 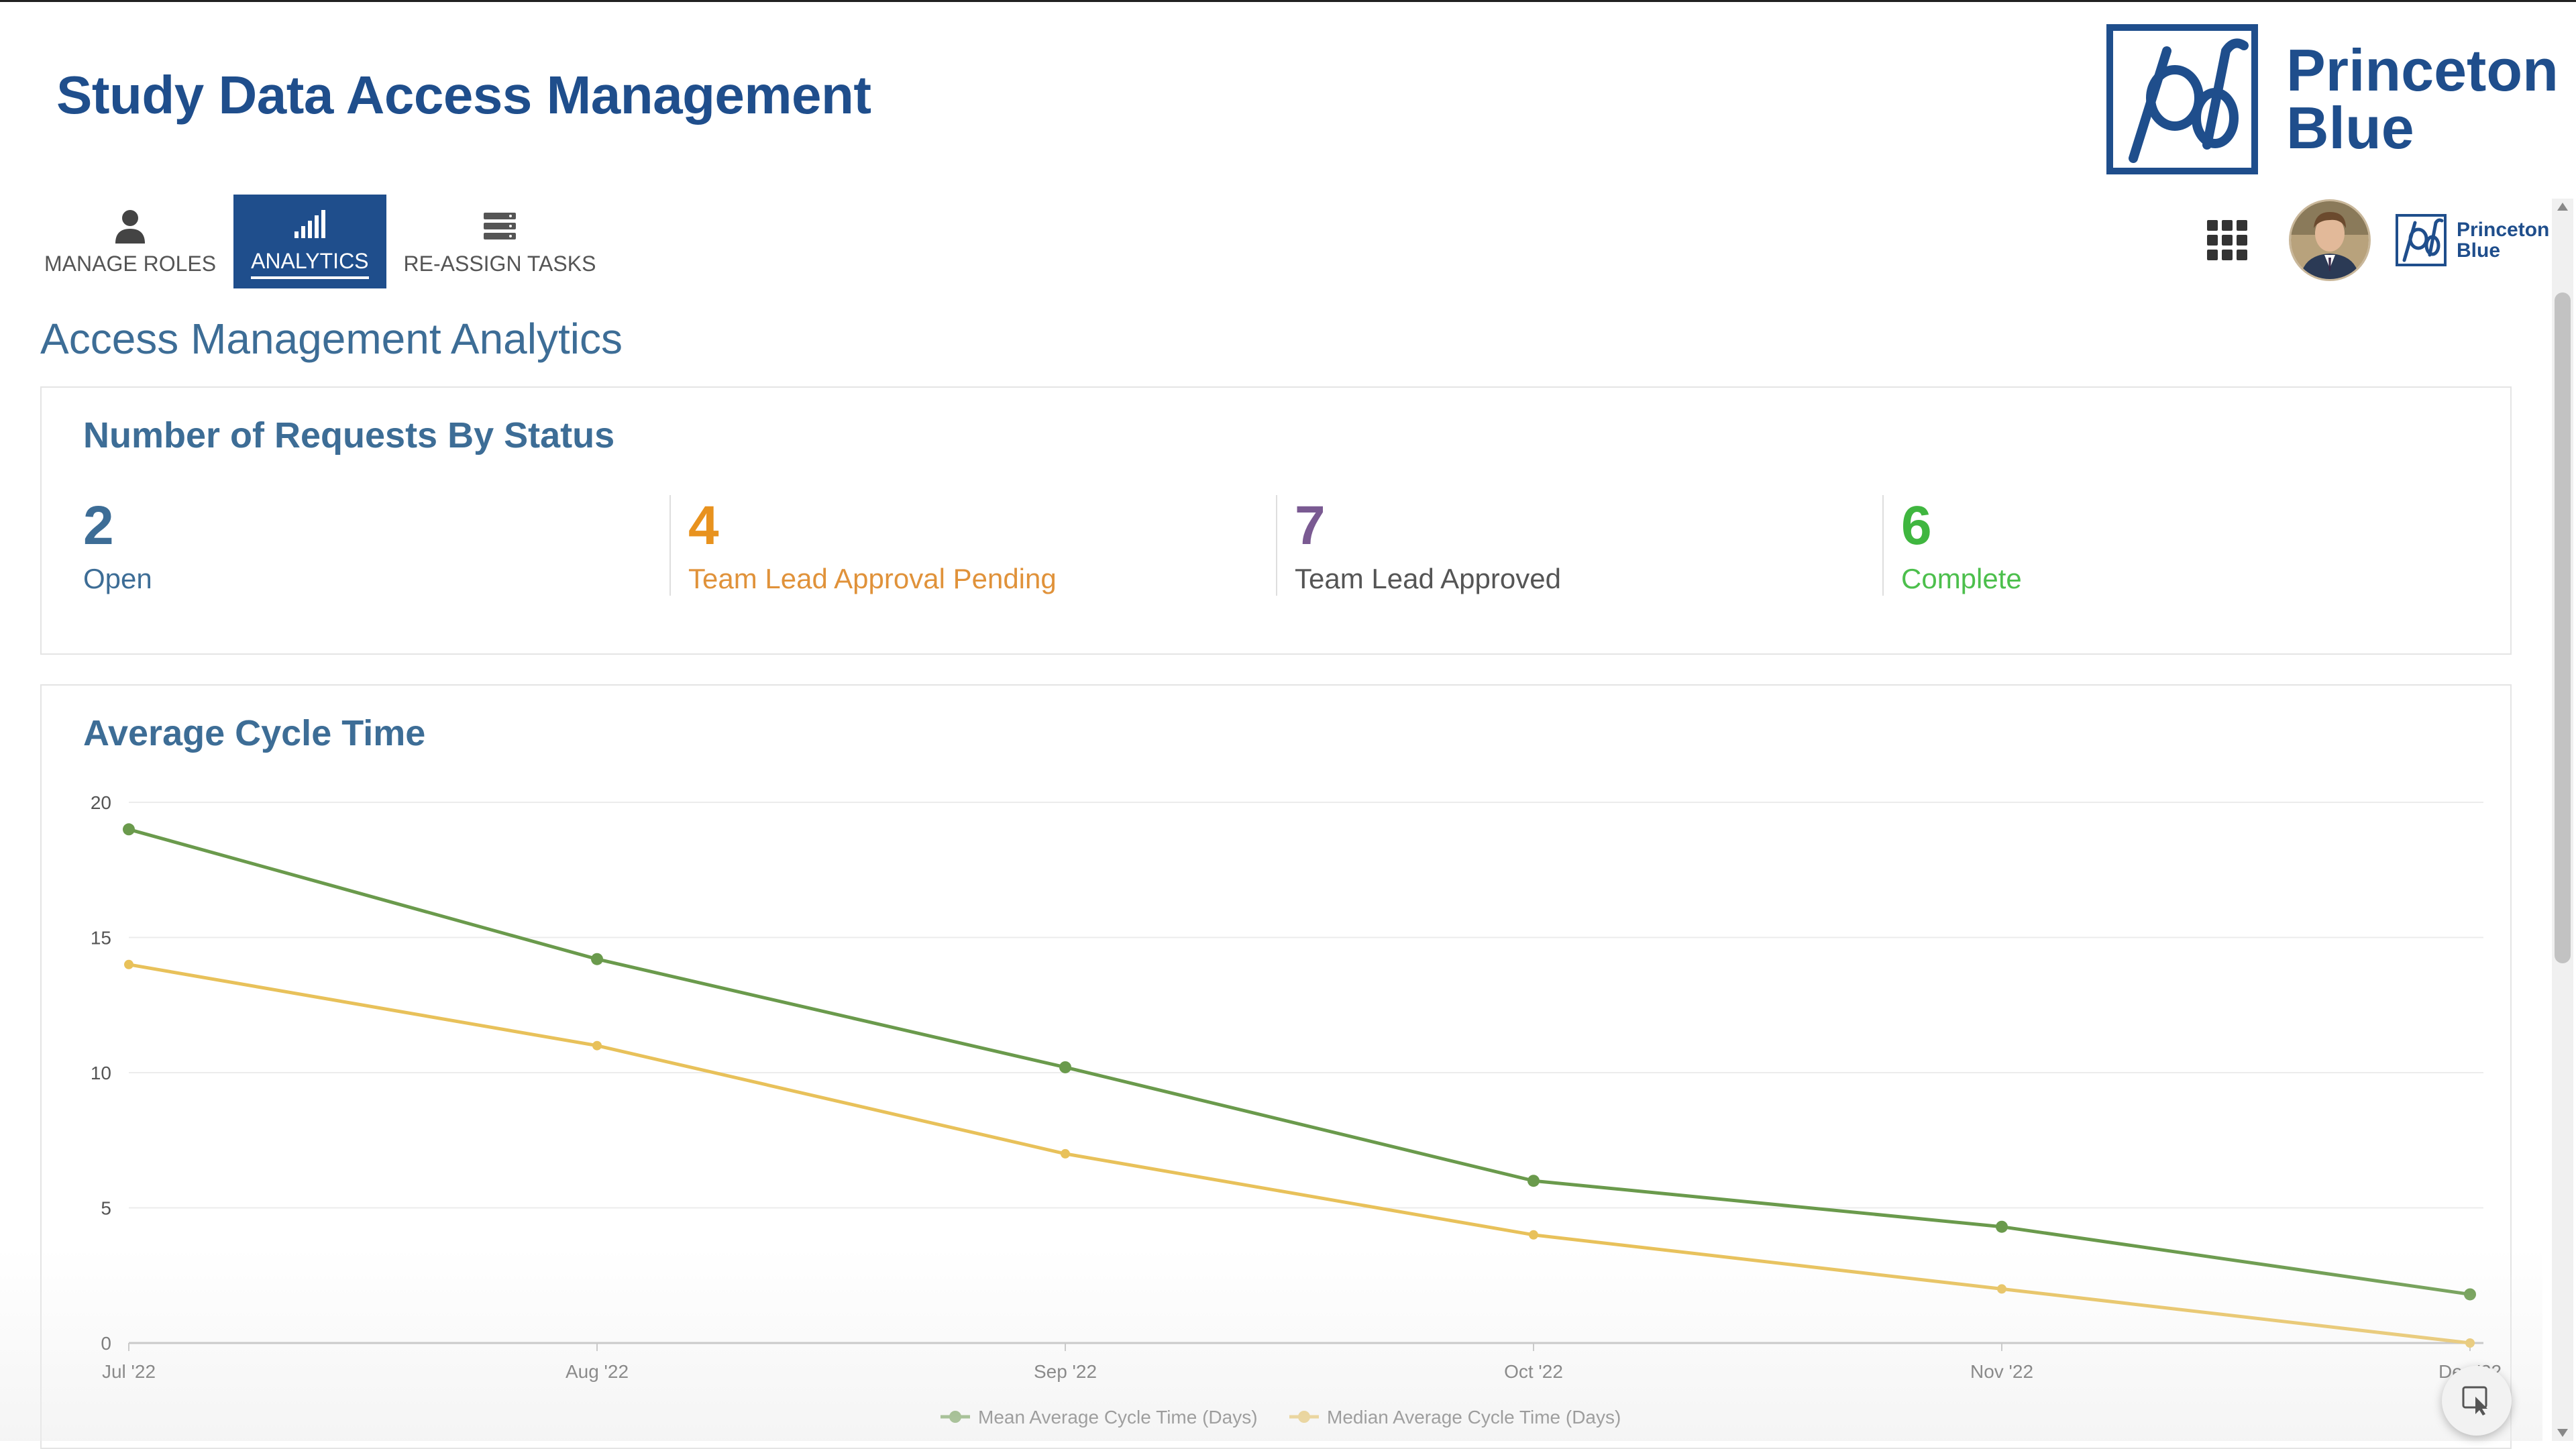 What do you see at coordinates (974, 545) in the screenshot?
I see `stat-team-lead-approval-pending: 4 Team Lead Approval Pending` at bounding box center [974, 545].